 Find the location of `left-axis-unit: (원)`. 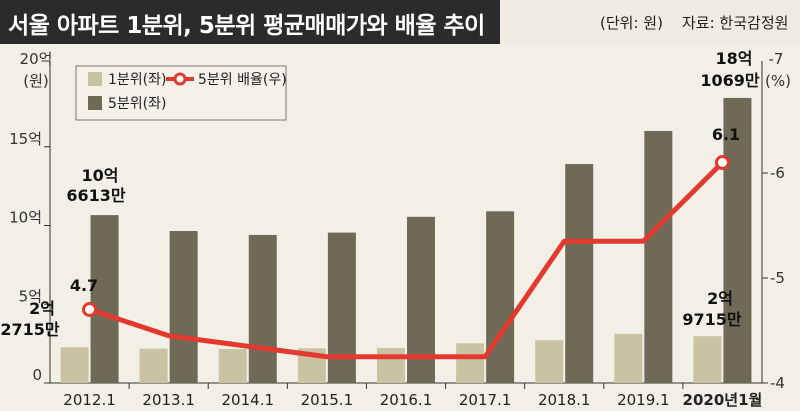

left-axis-unit: (원) is located at coordinates (36, 81).